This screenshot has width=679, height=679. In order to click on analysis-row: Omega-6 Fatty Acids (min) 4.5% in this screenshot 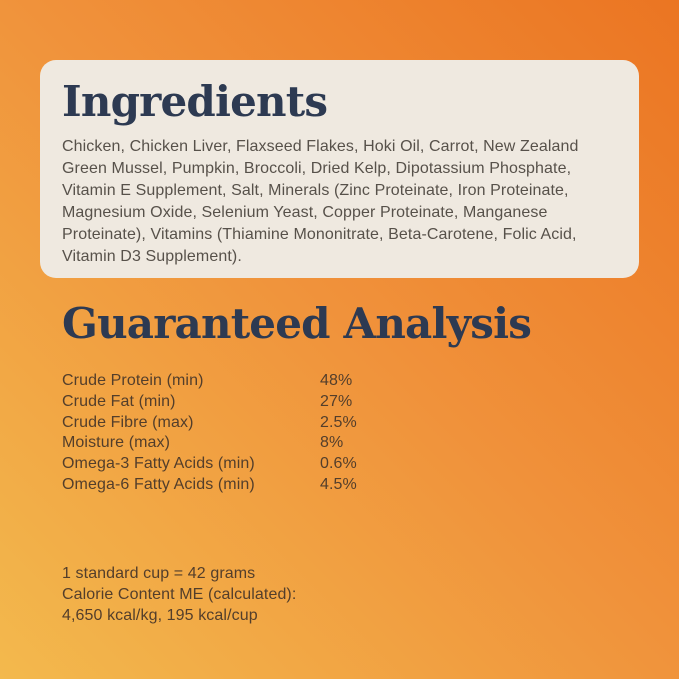, I will do `click(342, 485)`.